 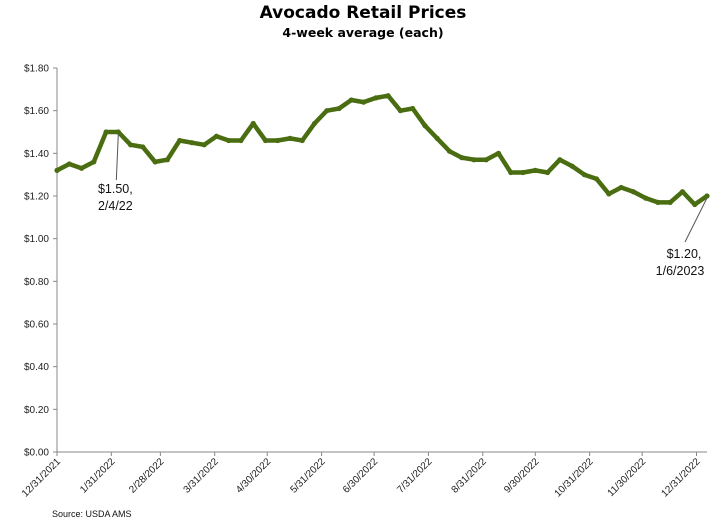 I want to click on x-tick-label: 1/31/2022, so click(x=98, y=476).